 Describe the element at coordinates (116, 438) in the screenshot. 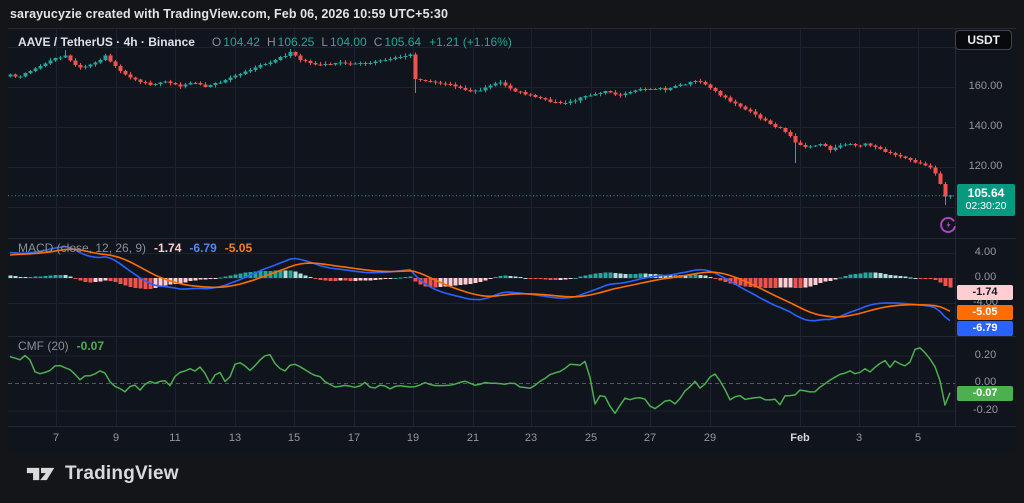

I see `time-tick-label: 9` at that location.